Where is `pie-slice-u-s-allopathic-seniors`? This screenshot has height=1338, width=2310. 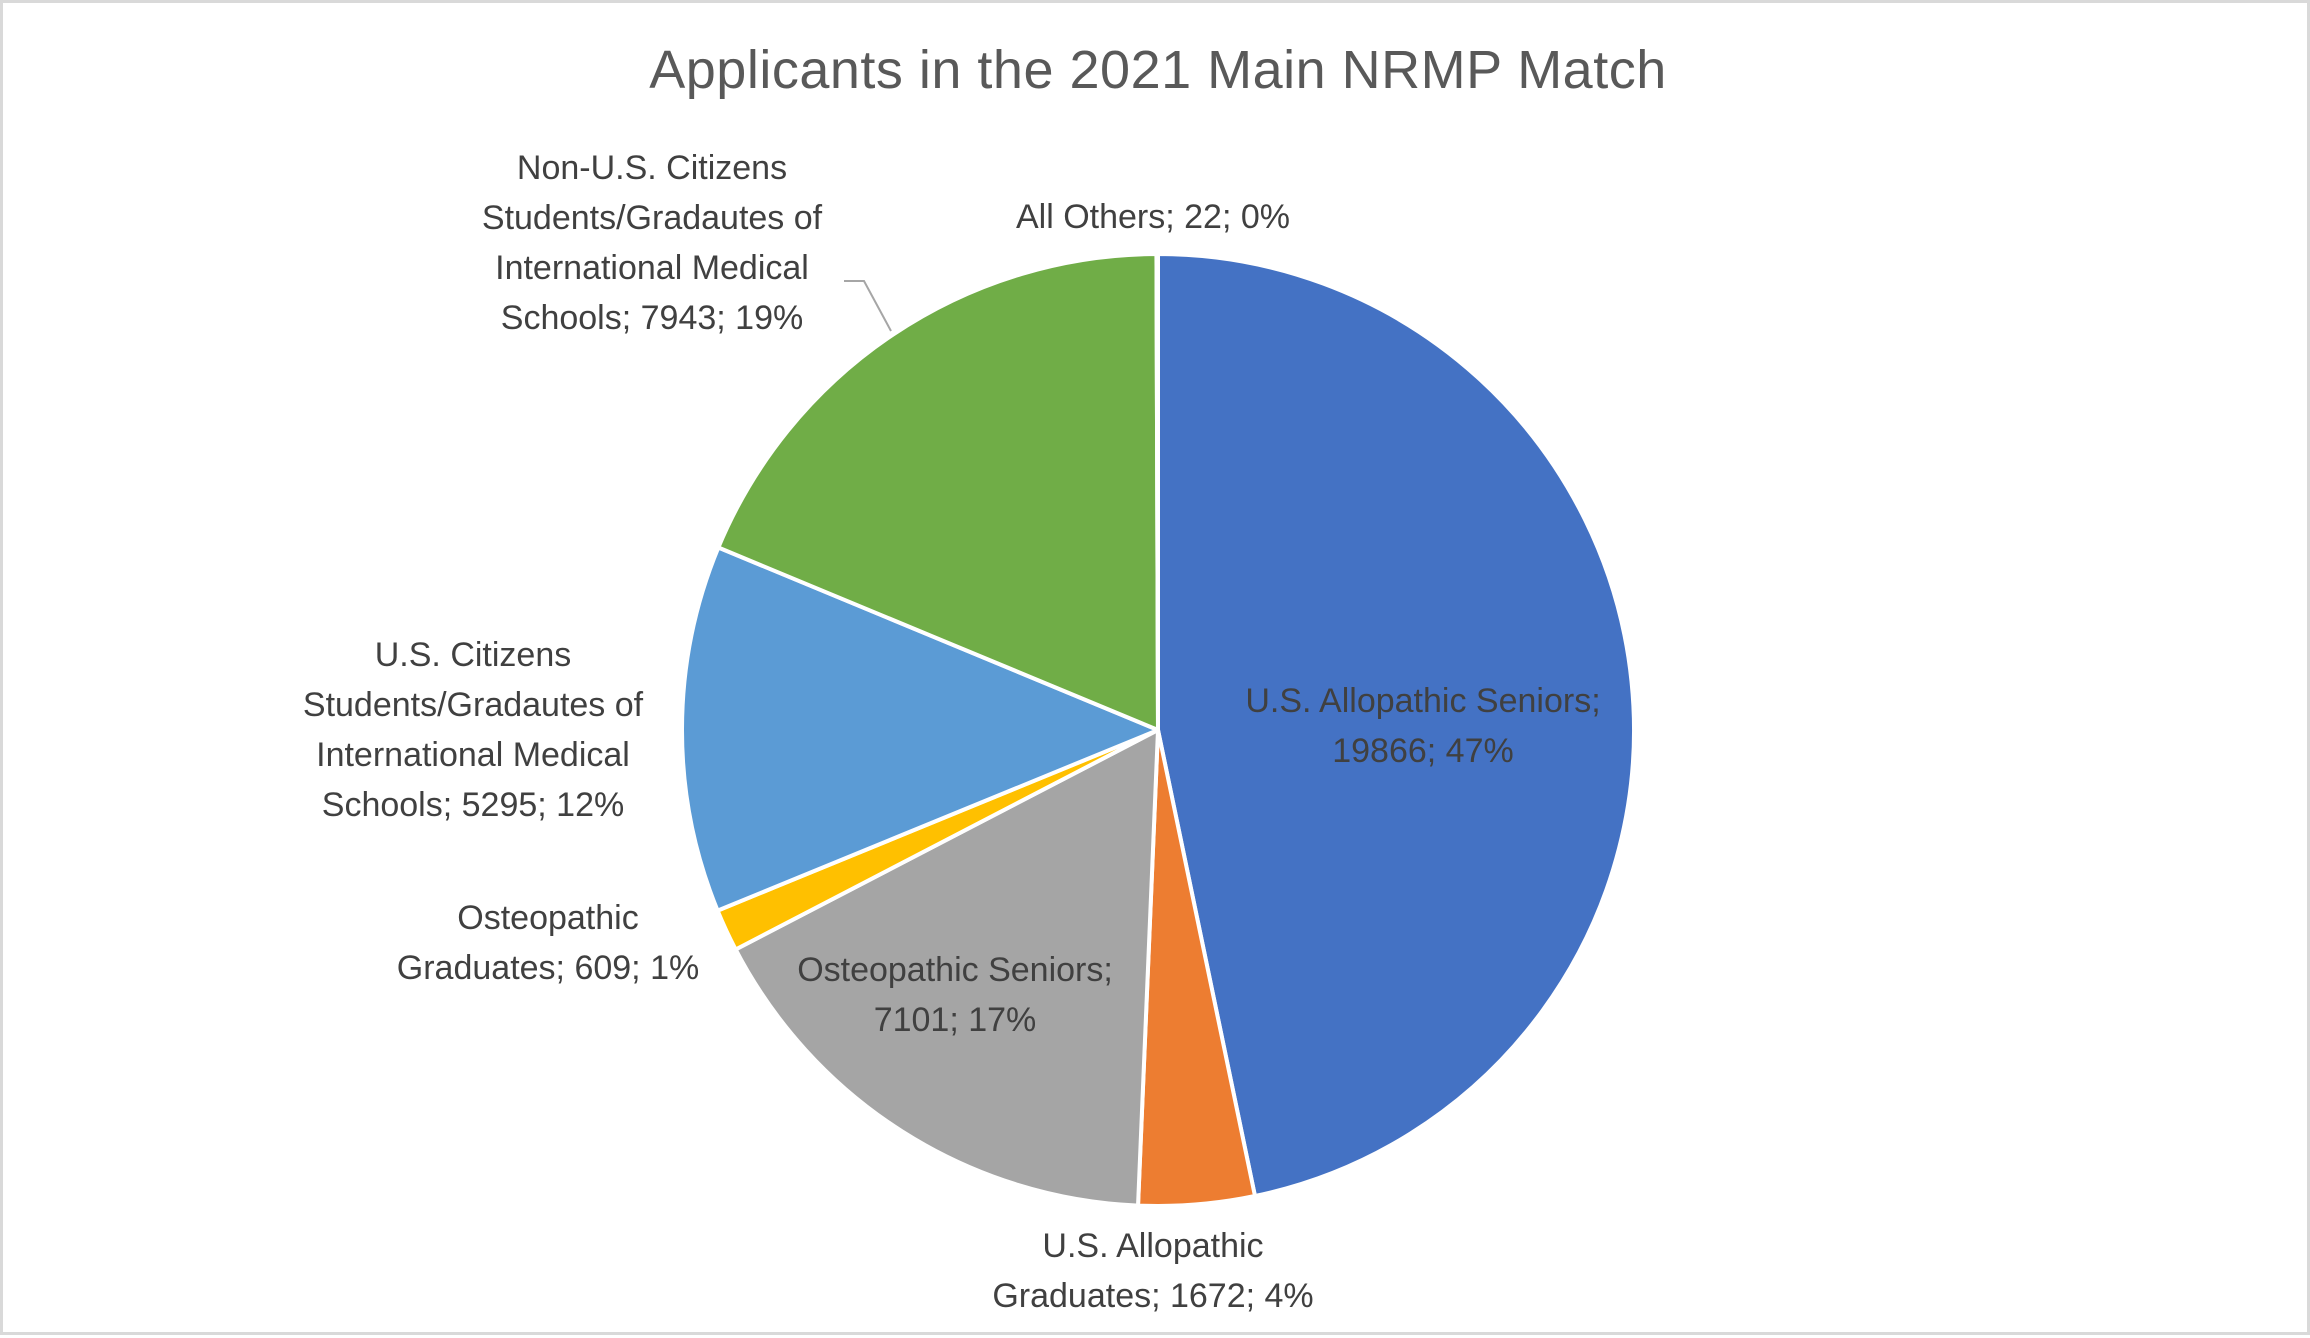 pie-slice-u-s-allopathic-seniors is located at coordinates (1396, 725).